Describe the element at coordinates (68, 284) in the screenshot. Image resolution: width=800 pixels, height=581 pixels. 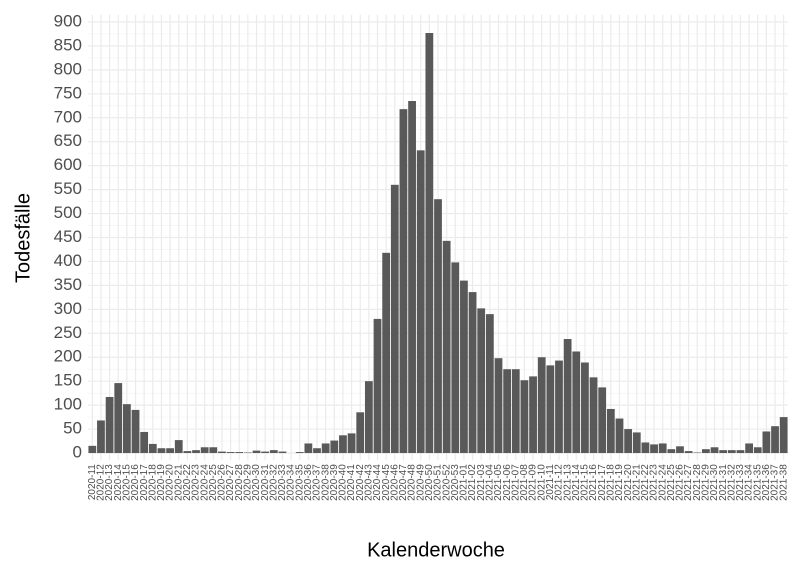
I see `y-tick-label: 350` at that location.